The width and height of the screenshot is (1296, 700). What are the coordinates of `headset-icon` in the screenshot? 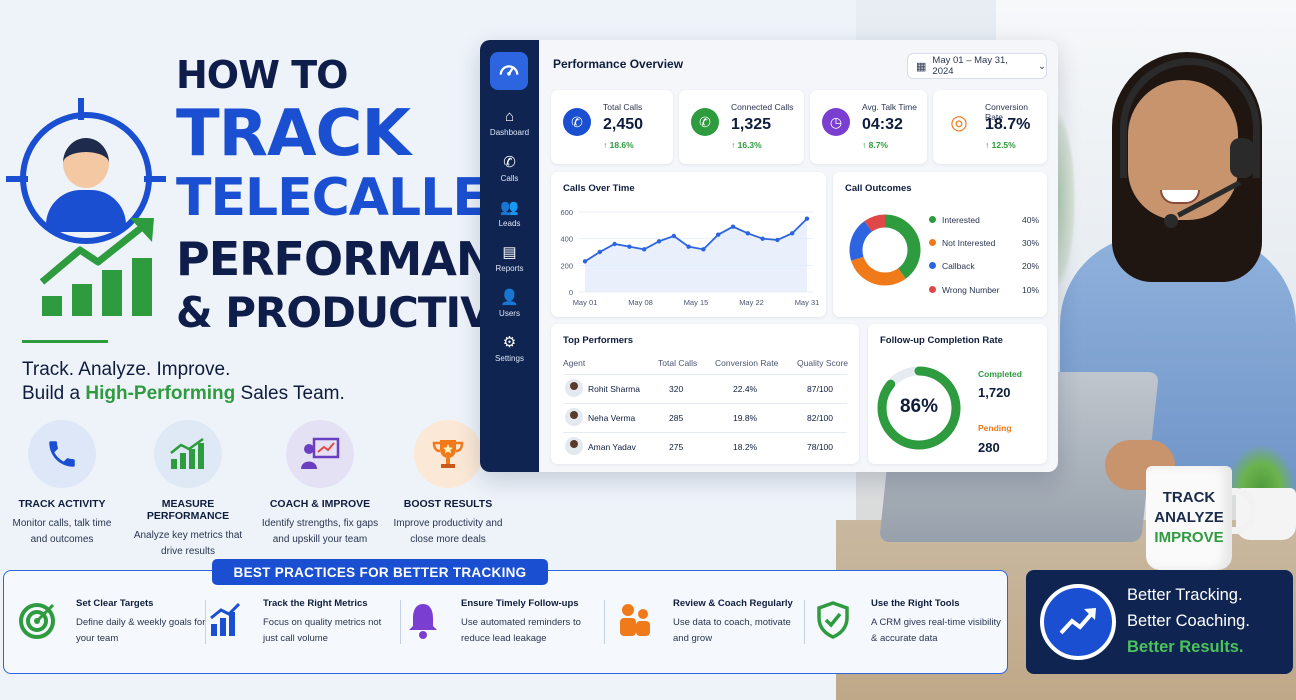 It's located at (1190, 118).